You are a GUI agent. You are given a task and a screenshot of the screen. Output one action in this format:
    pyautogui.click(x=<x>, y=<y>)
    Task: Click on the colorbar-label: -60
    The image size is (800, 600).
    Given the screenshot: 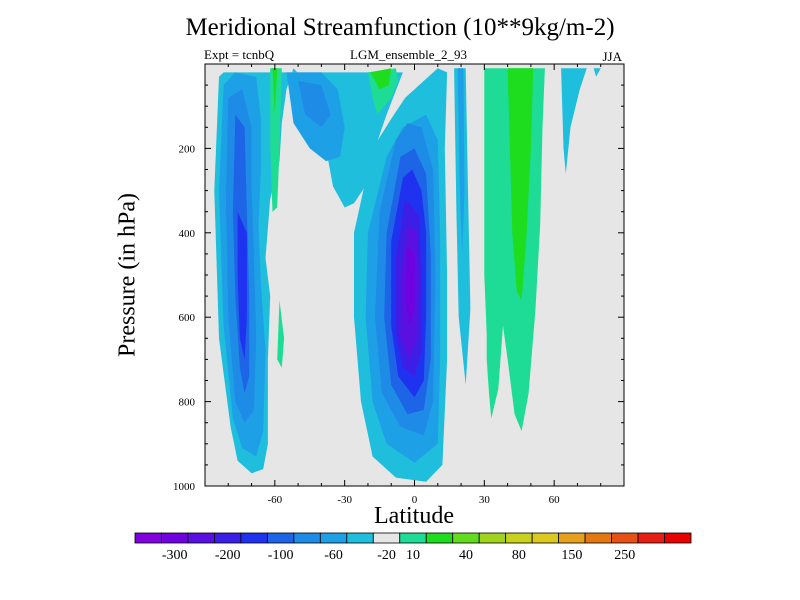 What is the action you would take?
    pyautogui.click(x=333, y=555)
    